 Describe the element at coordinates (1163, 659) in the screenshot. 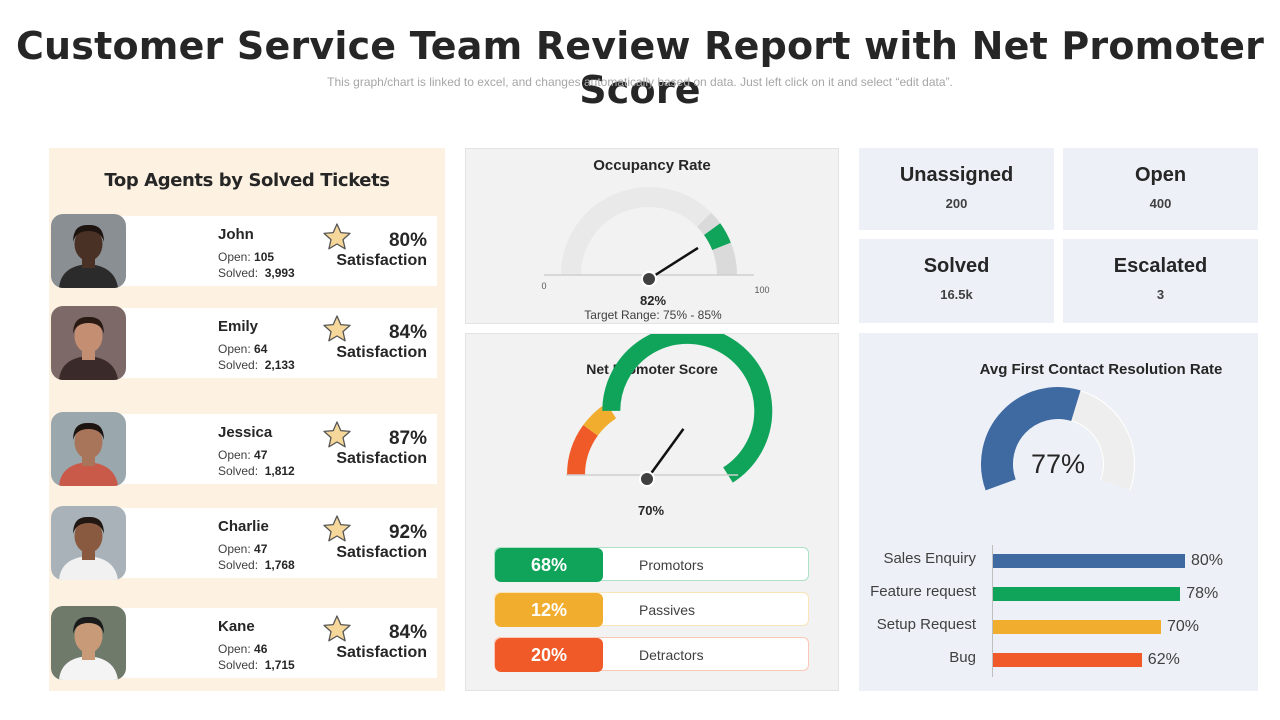

I see `fcr-bar-value: 62%` at that location.